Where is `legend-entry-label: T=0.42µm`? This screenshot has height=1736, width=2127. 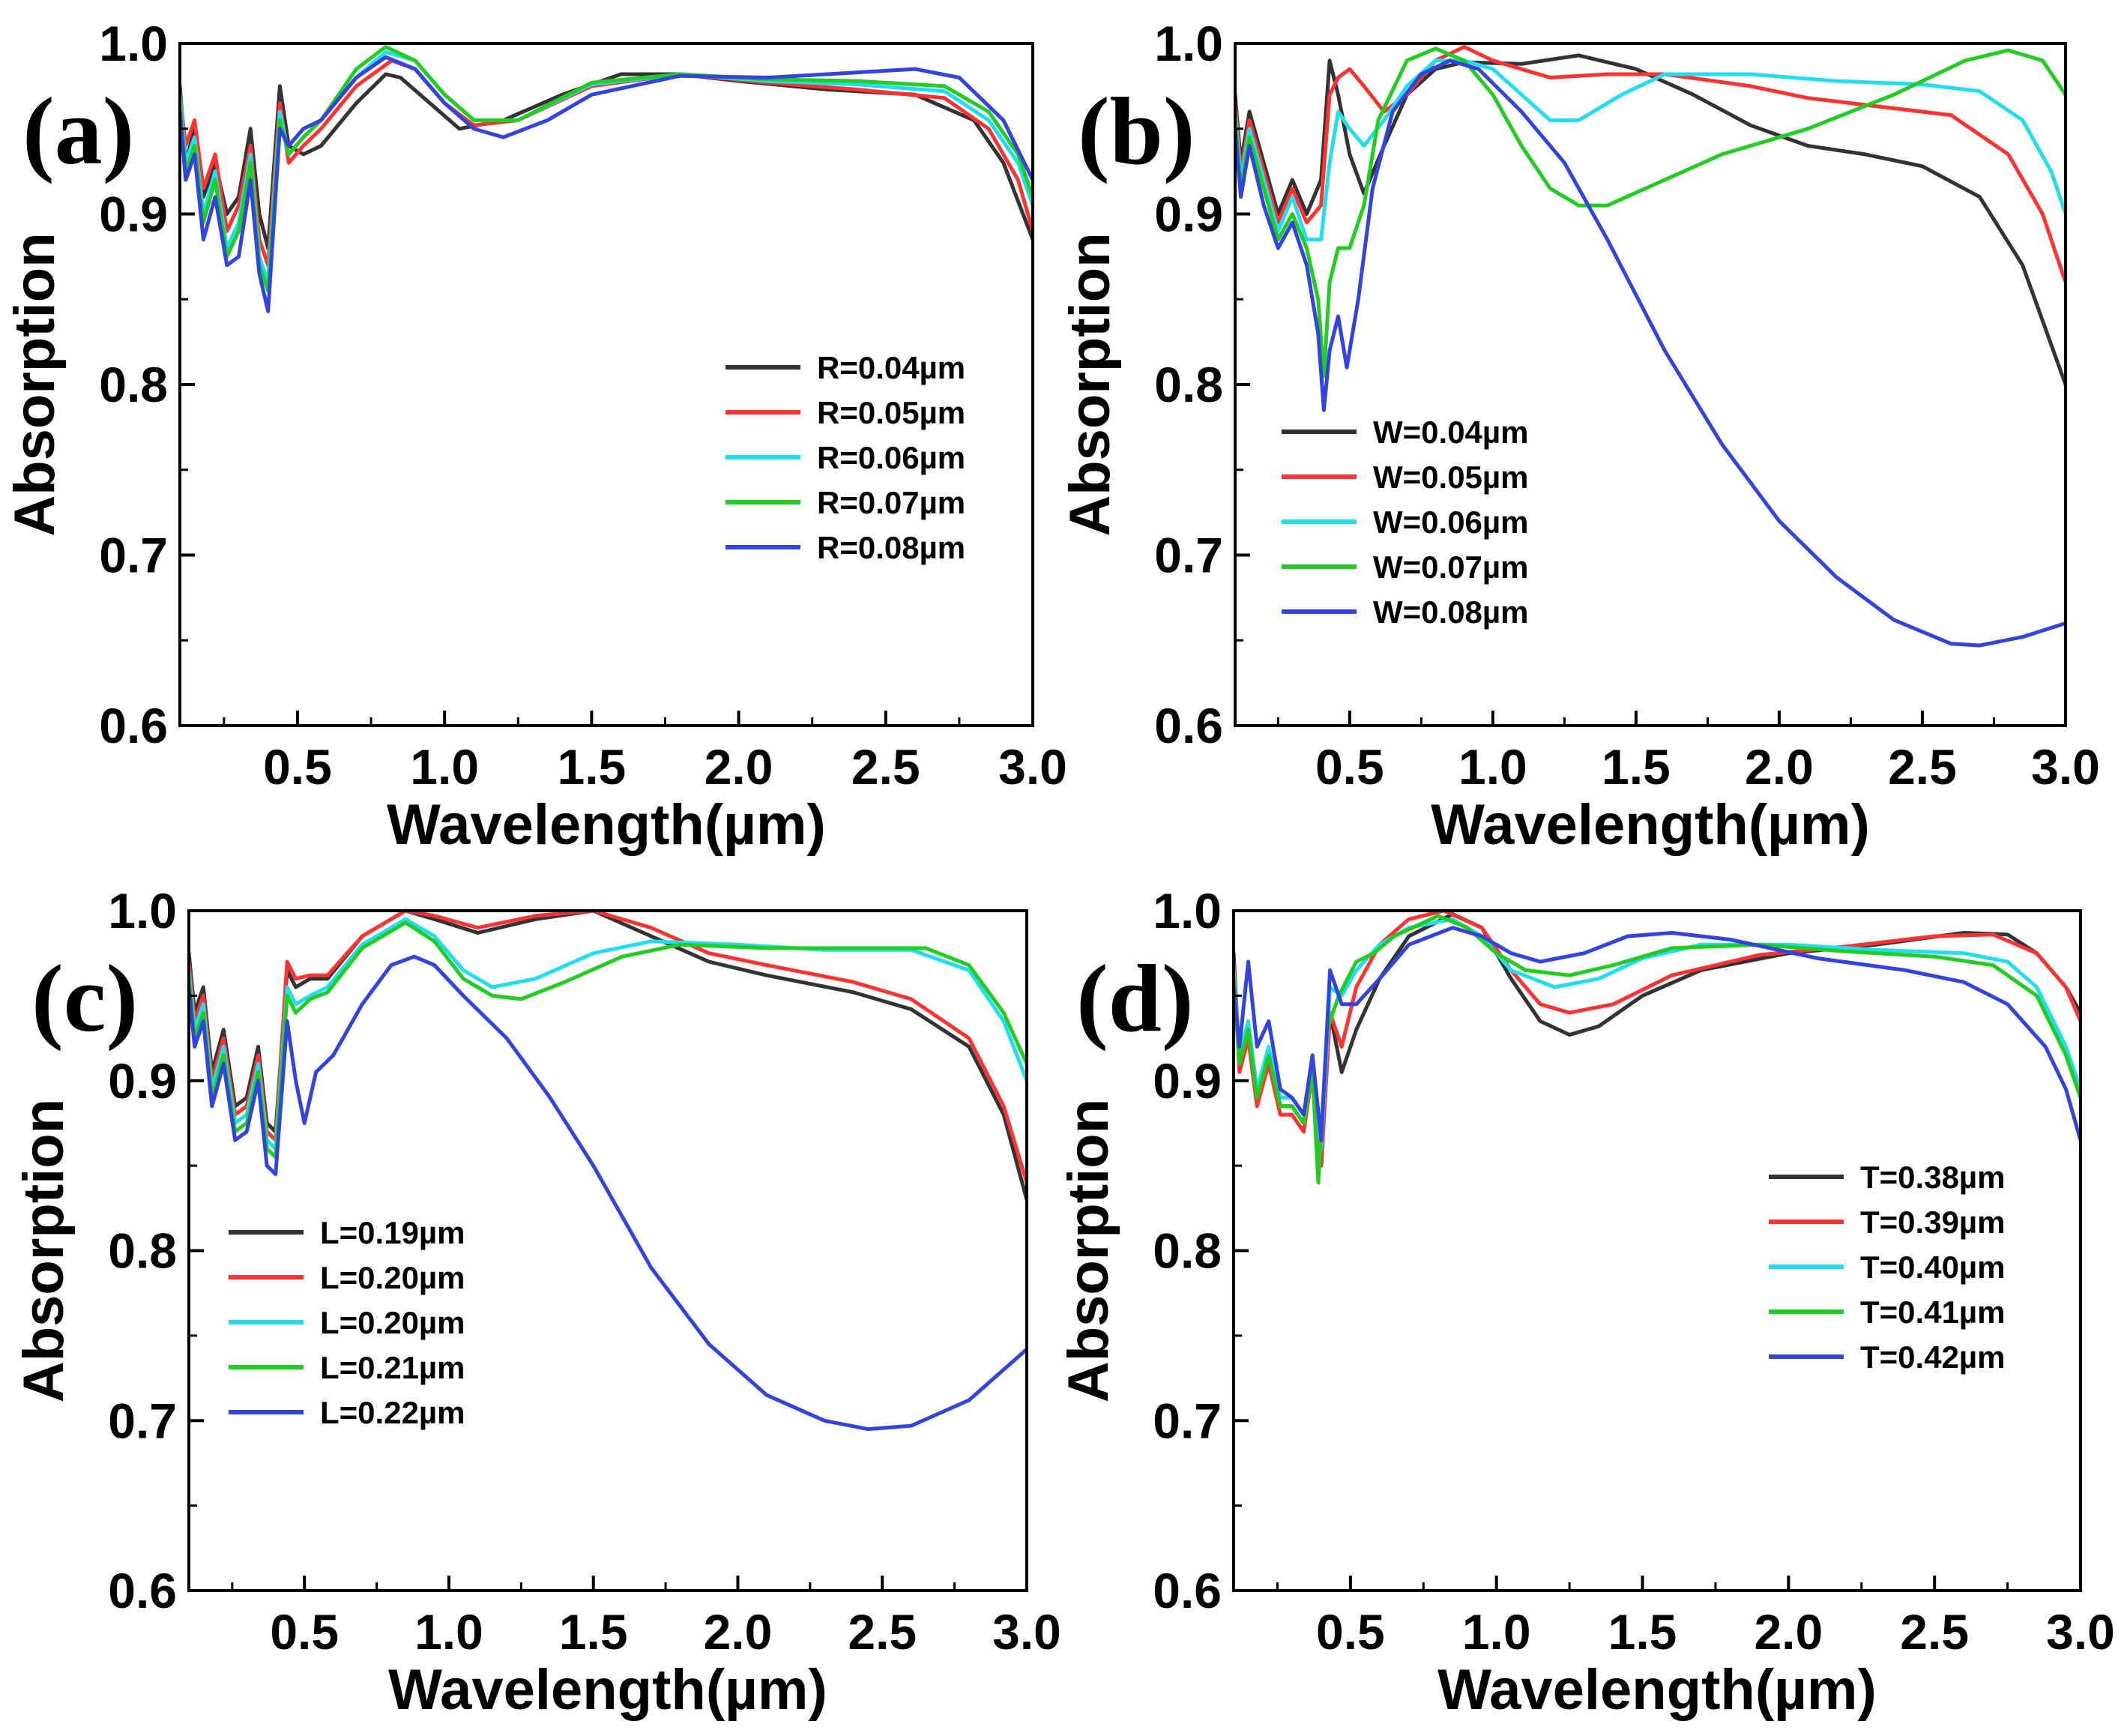 legend-entry-label: T=0.42µm is located at coordinates (1932, 1357).